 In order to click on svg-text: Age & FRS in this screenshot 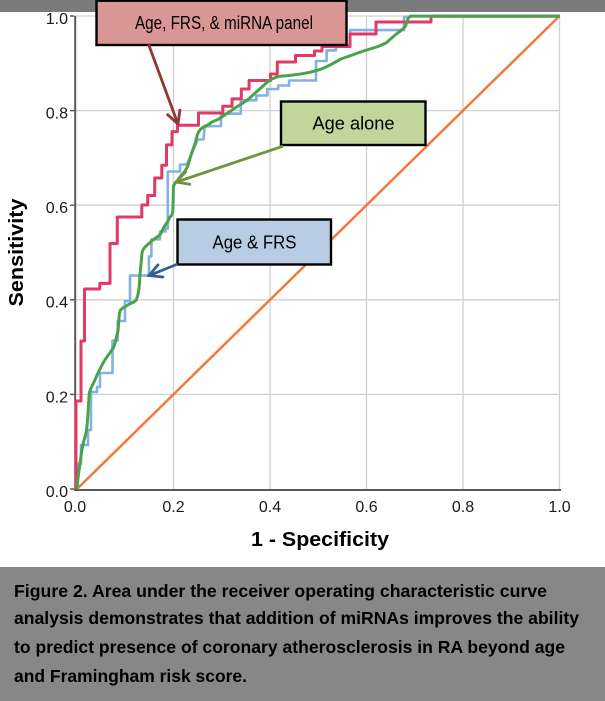, I will do `click(255, 243)`.